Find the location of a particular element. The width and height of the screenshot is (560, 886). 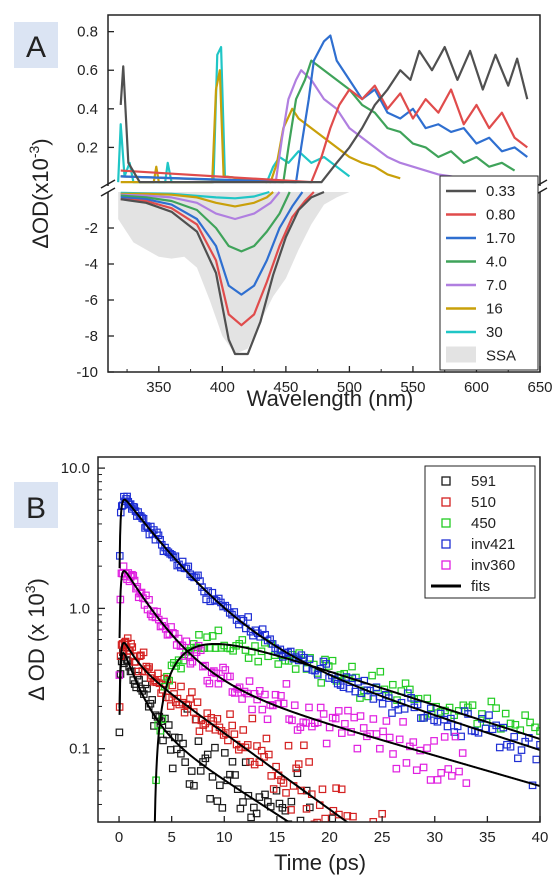

y-tick-label-lower-1: -4 is located at coordinates (91, 264).